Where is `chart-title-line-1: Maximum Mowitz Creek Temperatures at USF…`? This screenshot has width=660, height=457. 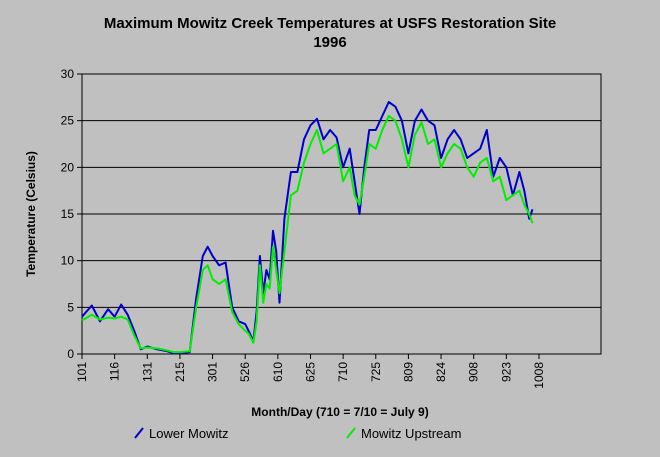
chart-title-line-1: Maximum Mowitz Creek Temperatures at USF… is located at coordinates (330, 23).